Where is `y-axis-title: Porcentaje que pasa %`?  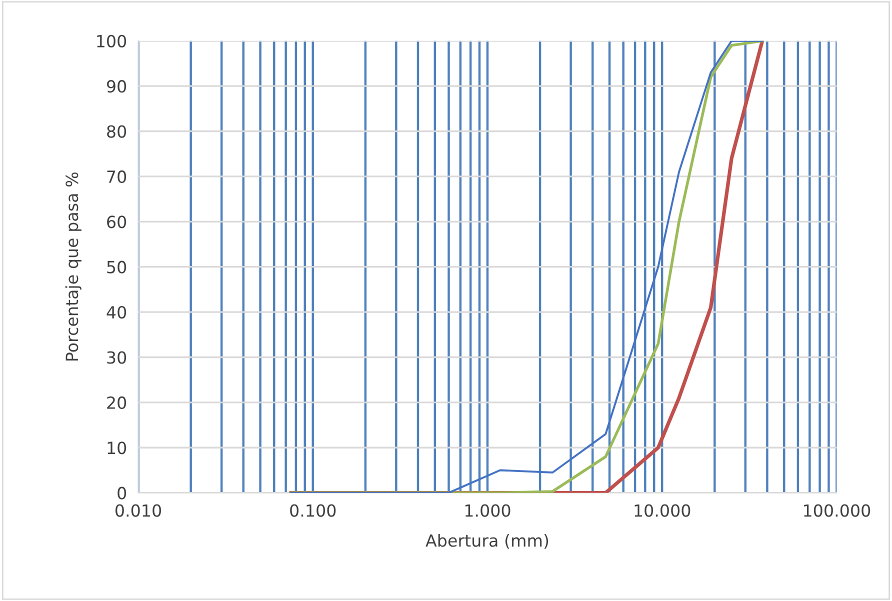 y-axis-title: Porcentaje que pasa % is located at coordinates (73, 266).